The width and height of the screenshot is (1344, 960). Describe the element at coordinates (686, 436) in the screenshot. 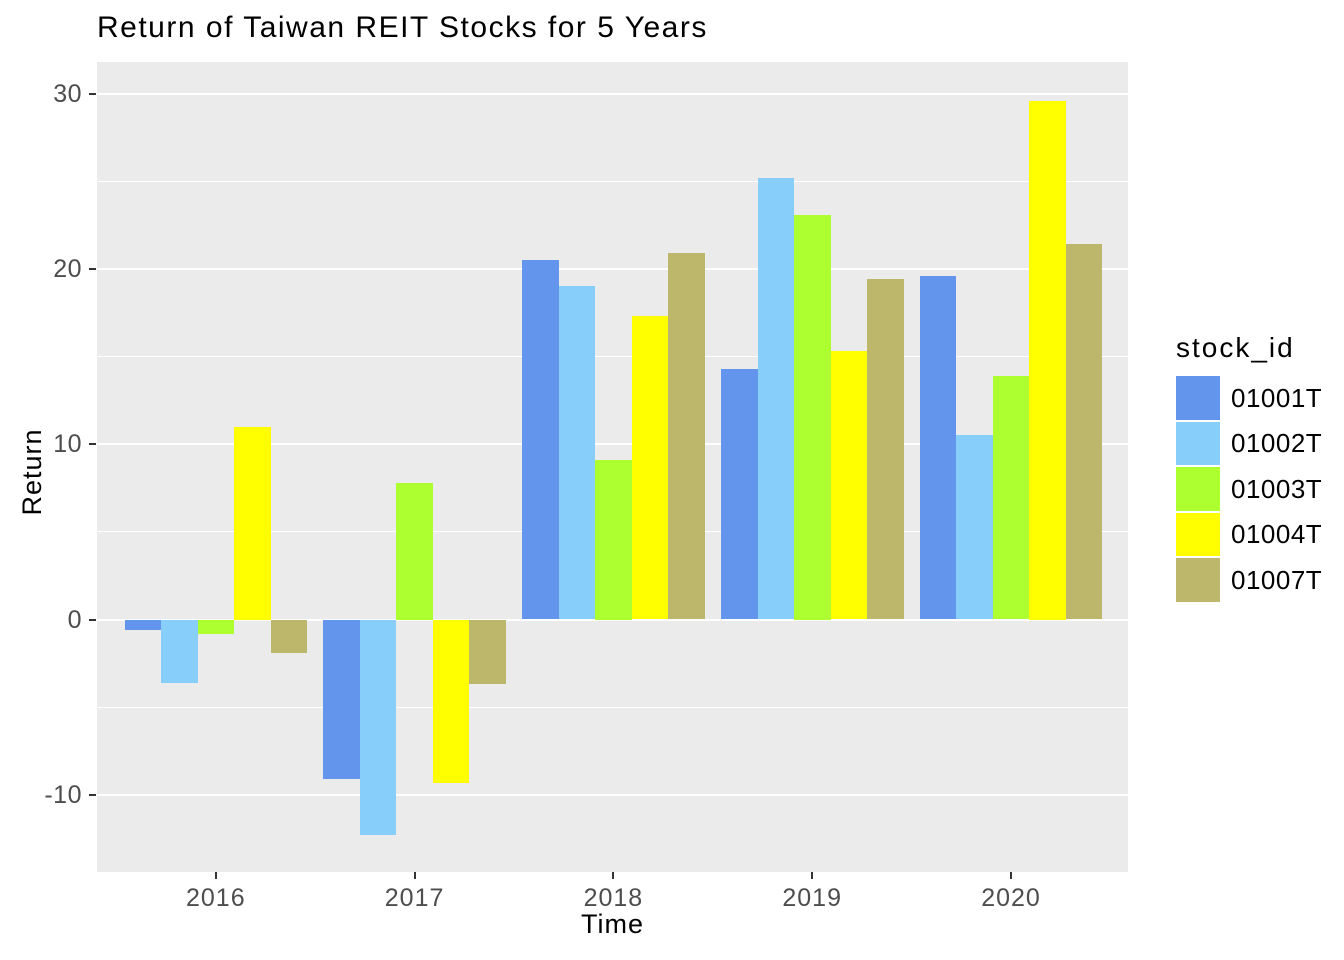

I see `bar-01007T-2018` at that location.